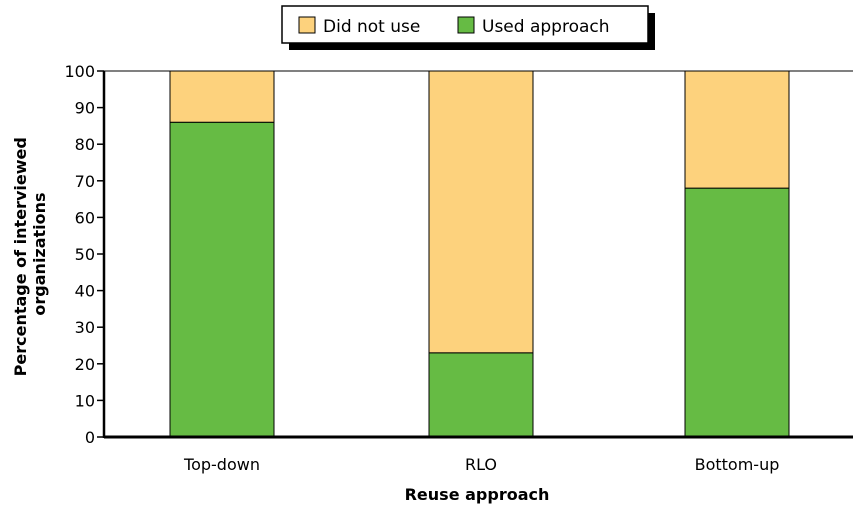 The image size is (853, 514). Describe the element at coordinates (85, 291) in the screenshot. I see `y-tick-label-40: 40` at that location.